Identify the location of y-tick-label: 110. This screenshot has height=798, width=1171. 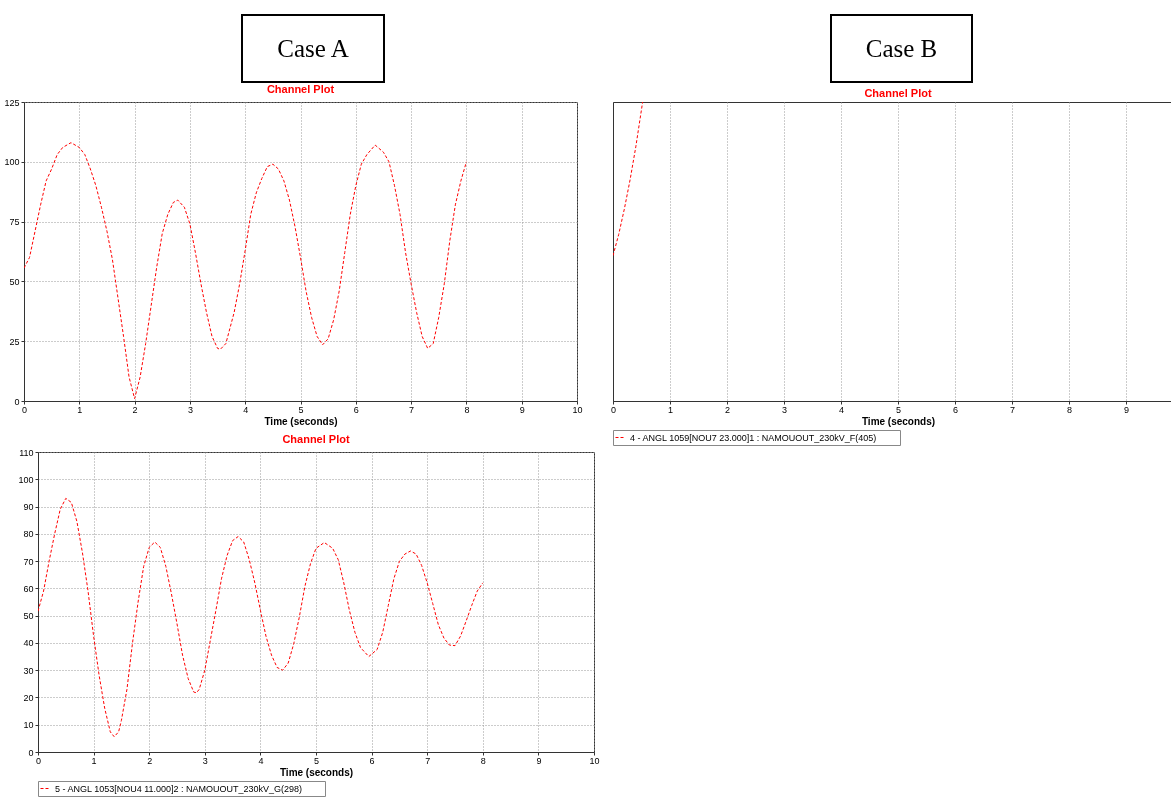
(26, 452).